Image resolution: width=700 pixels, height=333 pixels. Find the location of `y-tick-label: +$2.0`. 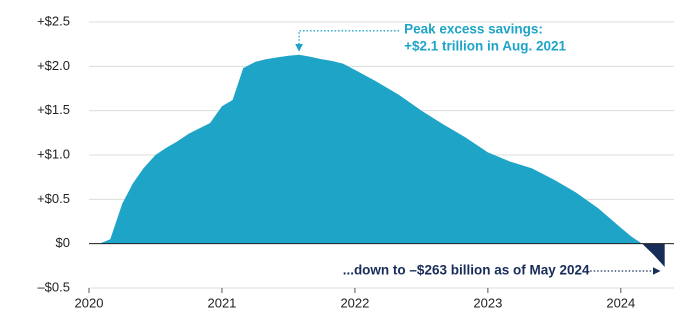

y-tick-label: +$2.0 is located at coordinates (53, 65).